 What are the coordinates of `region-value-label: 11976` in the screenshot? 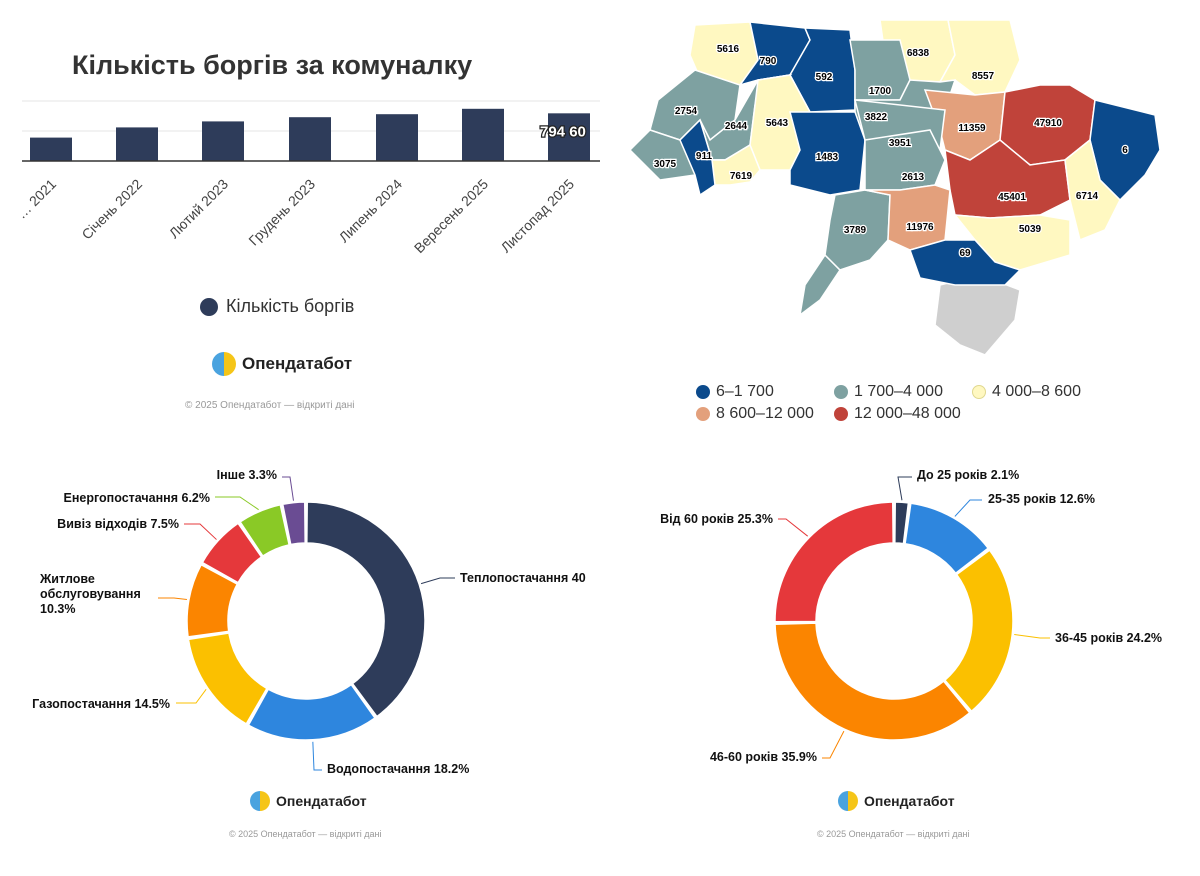 It's located at (920, 227).